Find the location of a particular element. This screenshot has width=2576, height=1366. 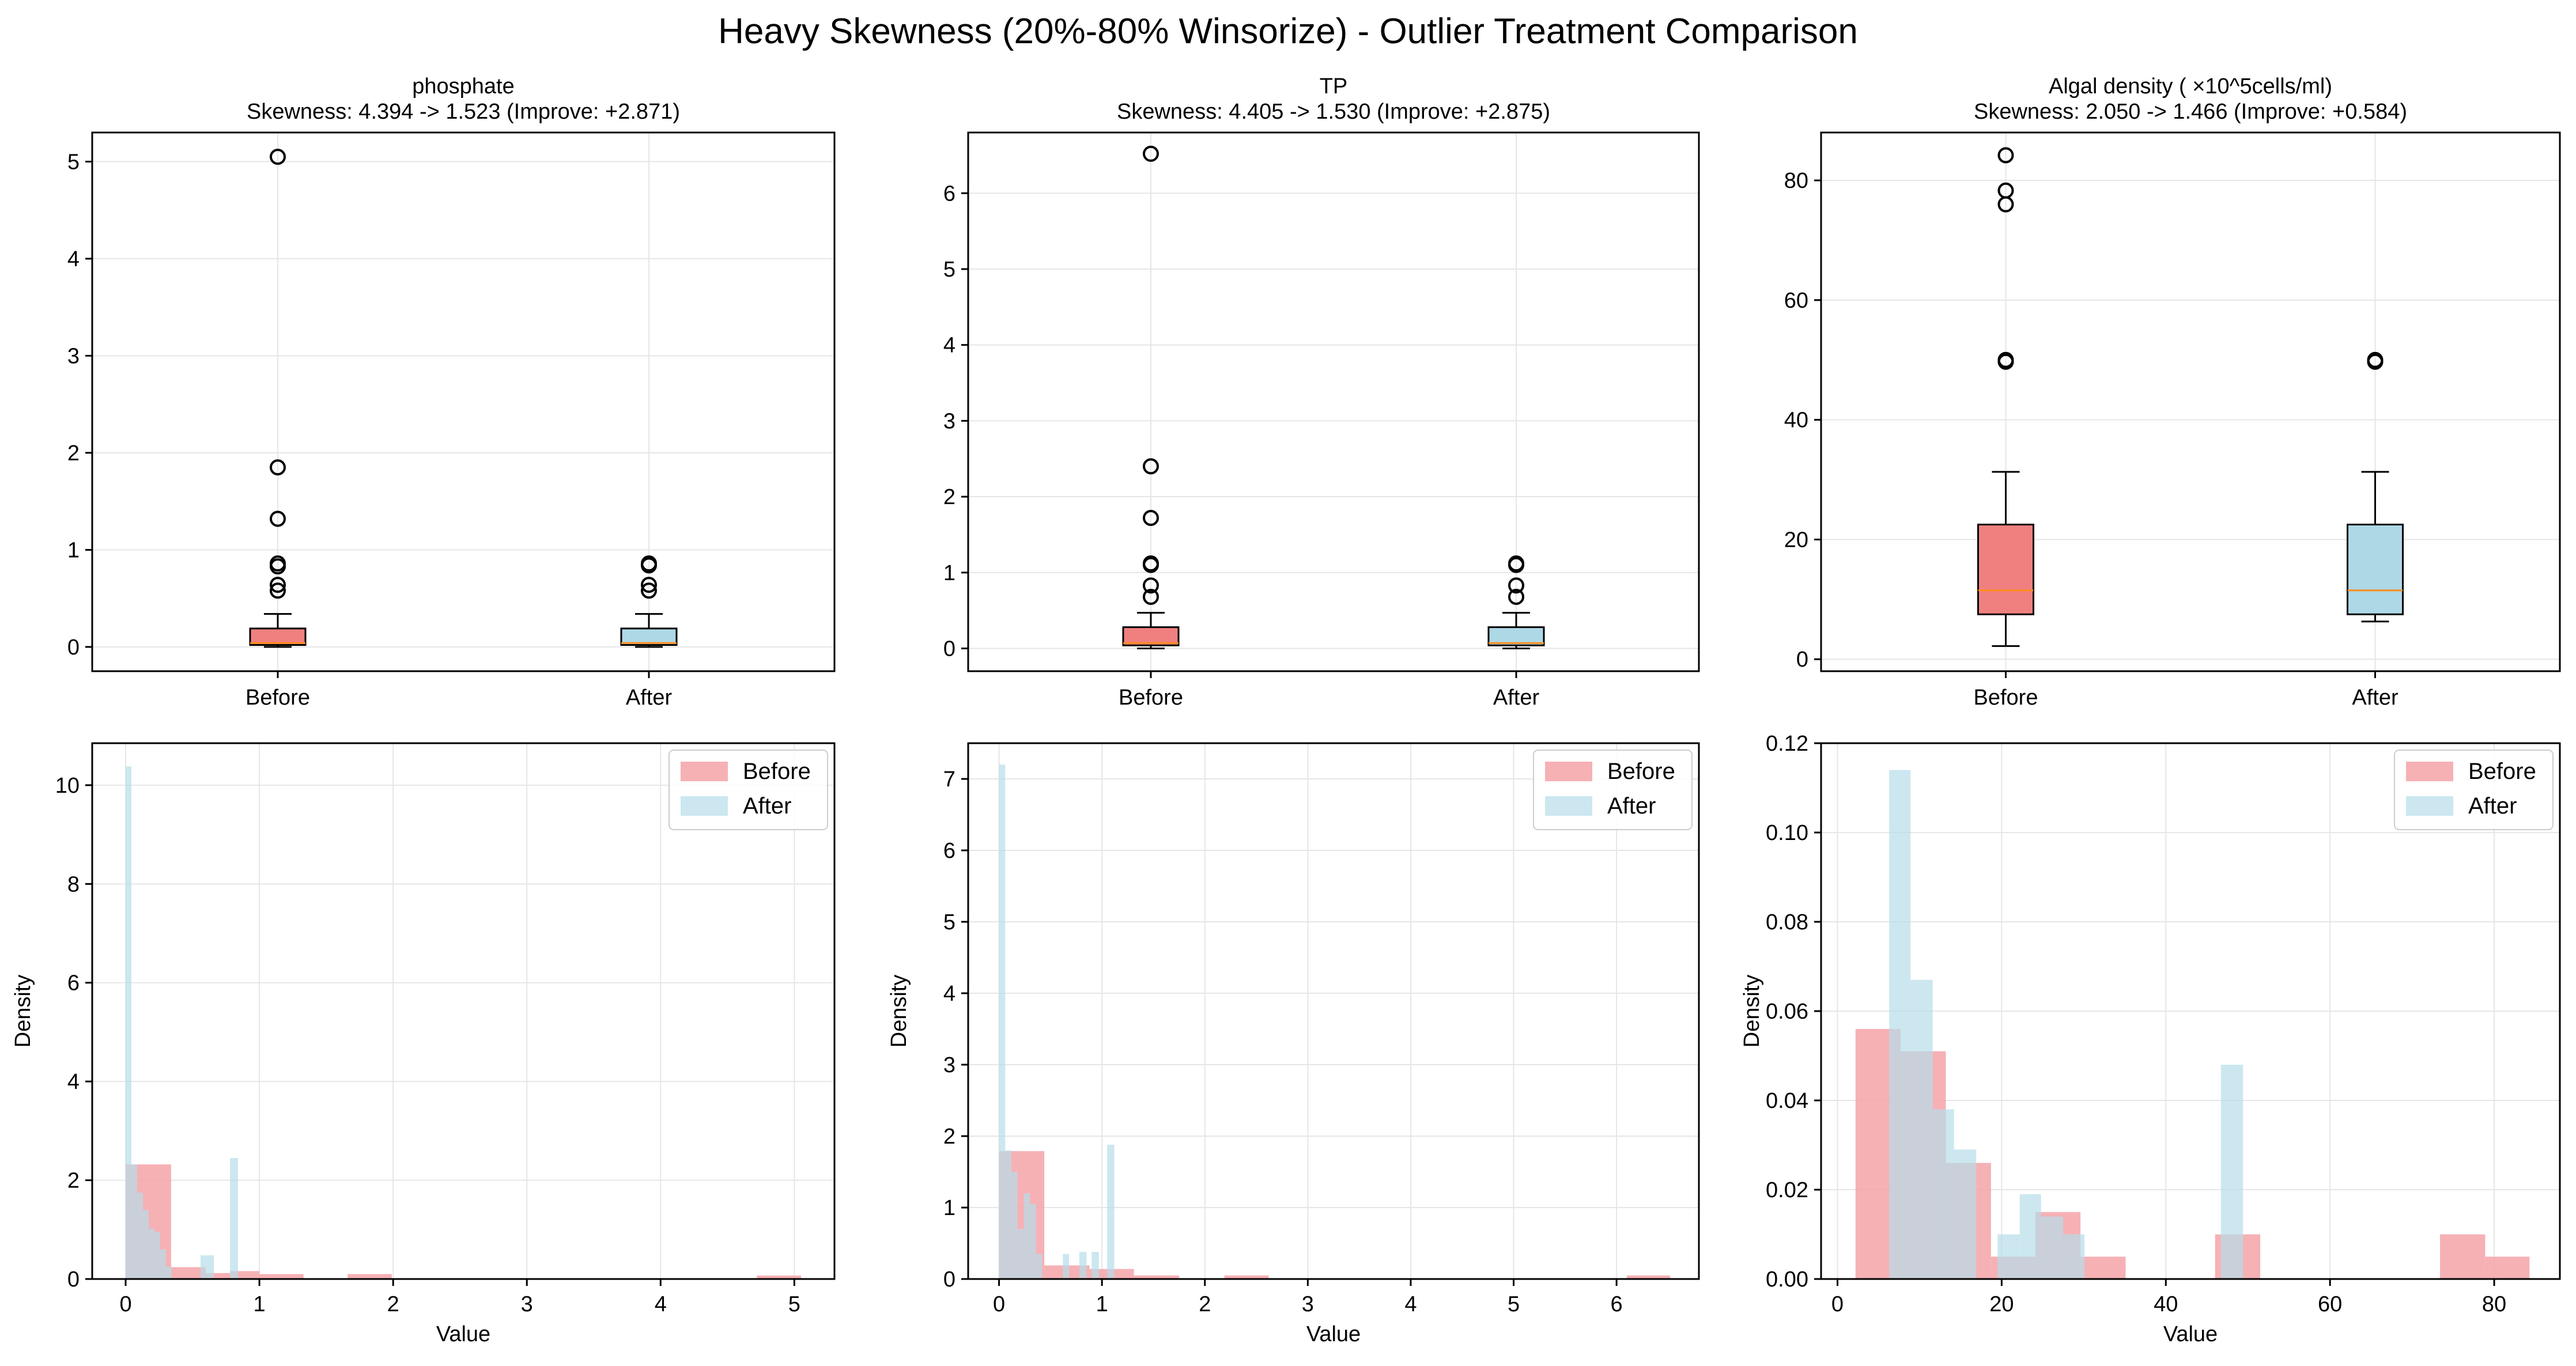

panel-title: TP is located at coordinates (1334, 86).